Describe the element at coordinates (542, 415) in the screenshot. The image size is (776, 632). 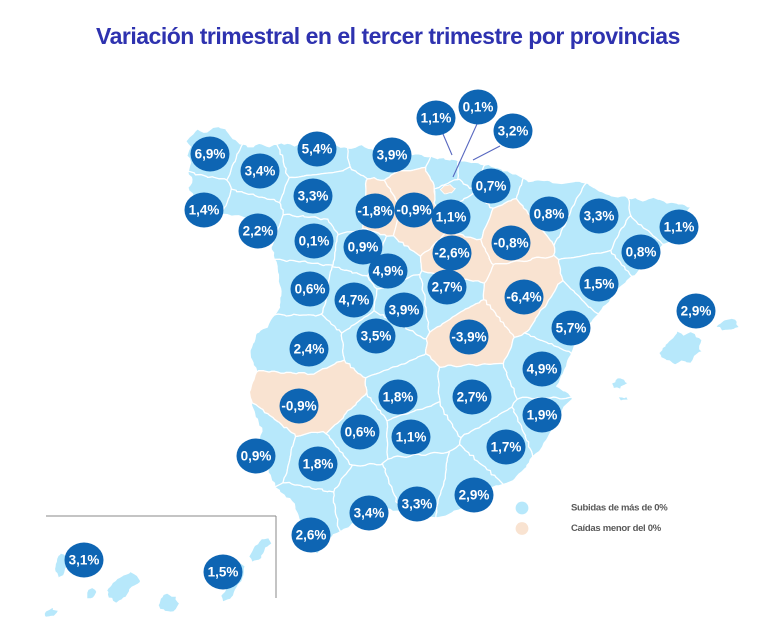
I see `svg-text: 1,9%` at that location.